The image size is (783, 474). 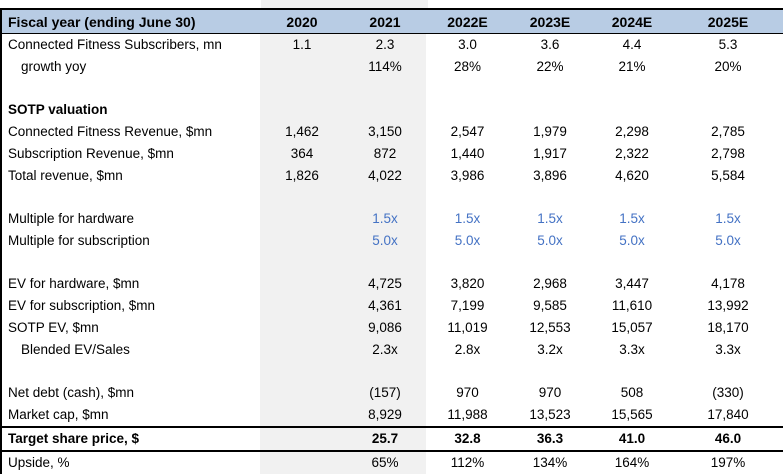 What do you see at coordinates (115, 44) in the screenshot?
I see `row-label: Connected Fitness Subscribers, mn` at bounding box center [115, 44].